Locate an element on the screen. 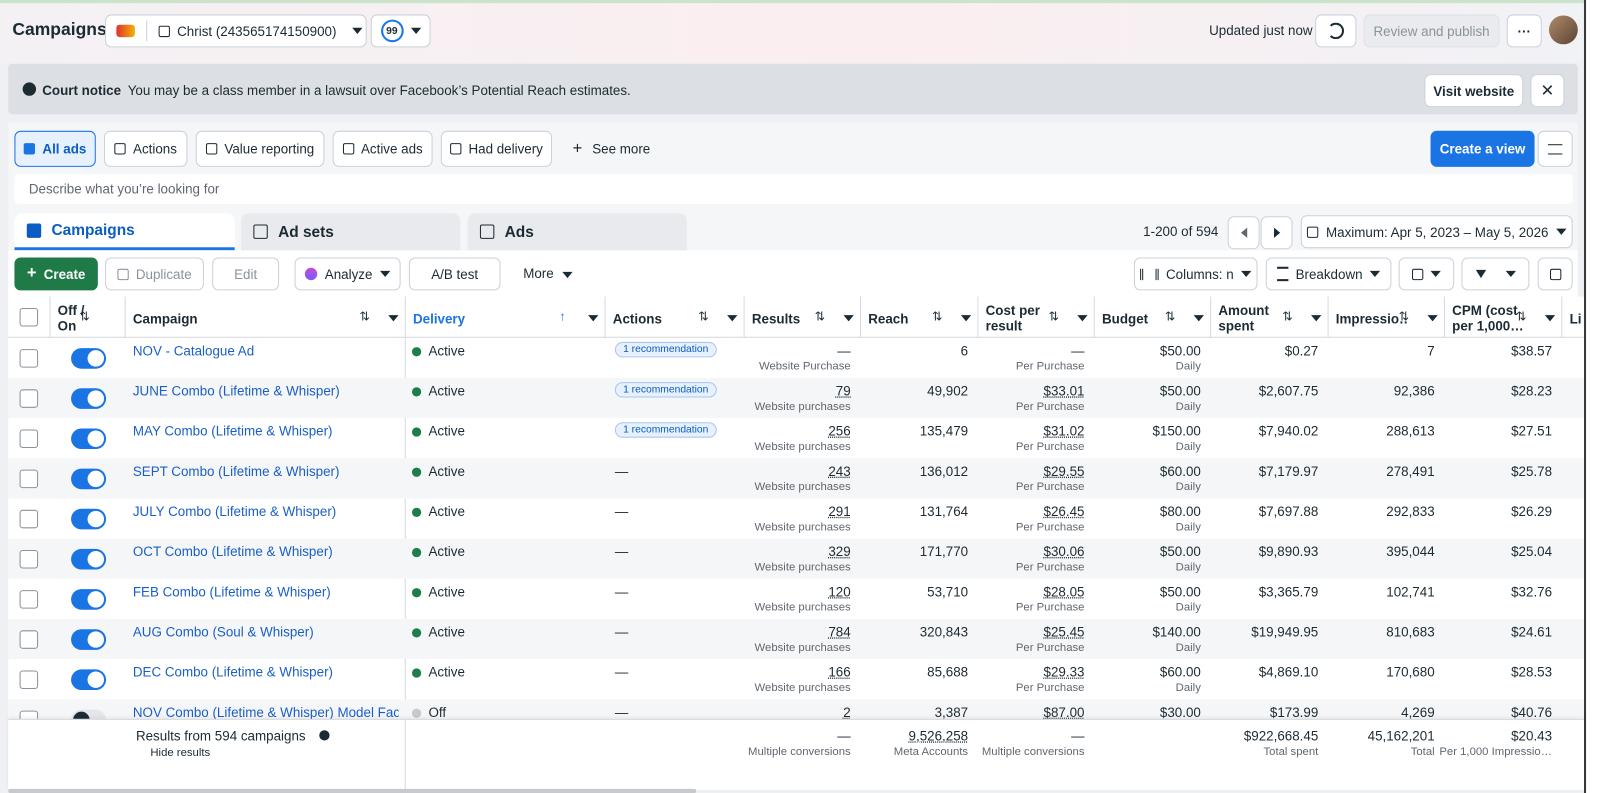  column-header: Li is located at coordinates (1575, 318).